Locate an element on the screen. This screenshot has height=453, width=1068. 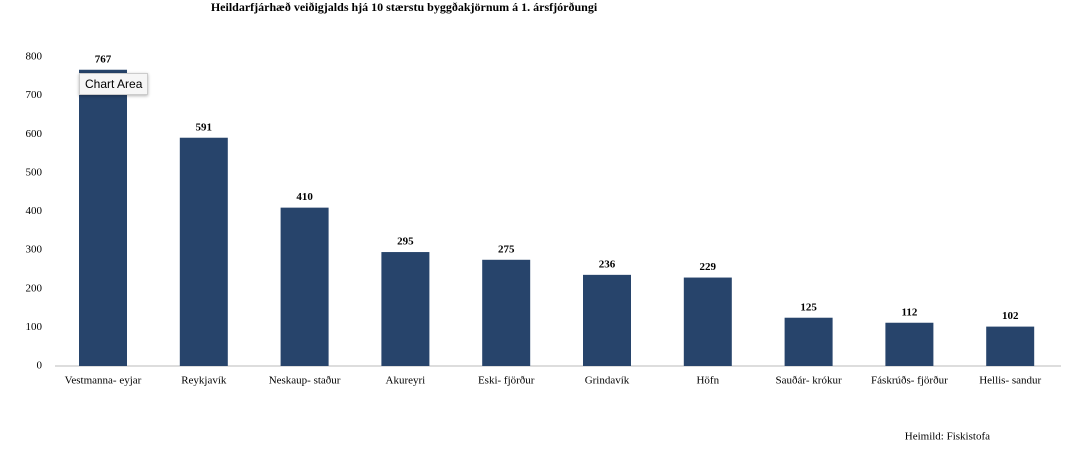
y-tick-label: 400 is located at coordinates (34, 211).